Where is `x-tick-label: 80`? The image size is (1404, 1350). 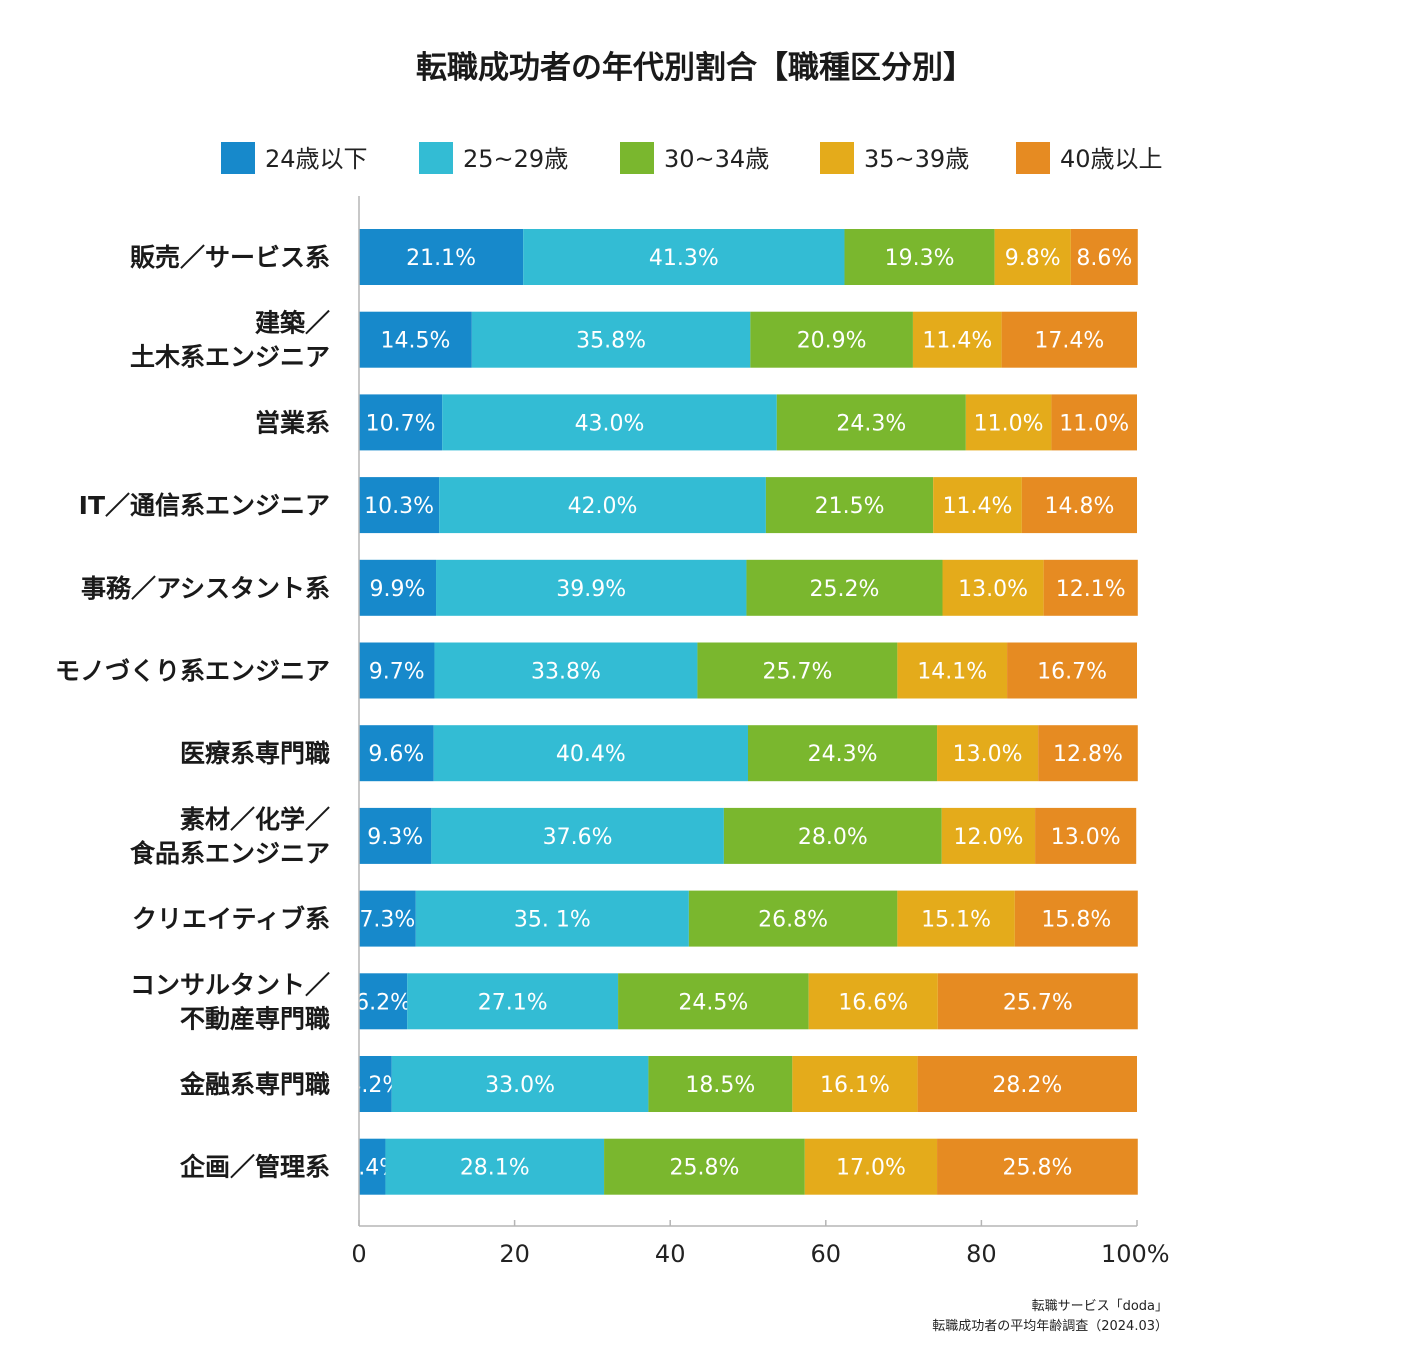
x-tick-label: 80 is located at coordinates (981, 1254).